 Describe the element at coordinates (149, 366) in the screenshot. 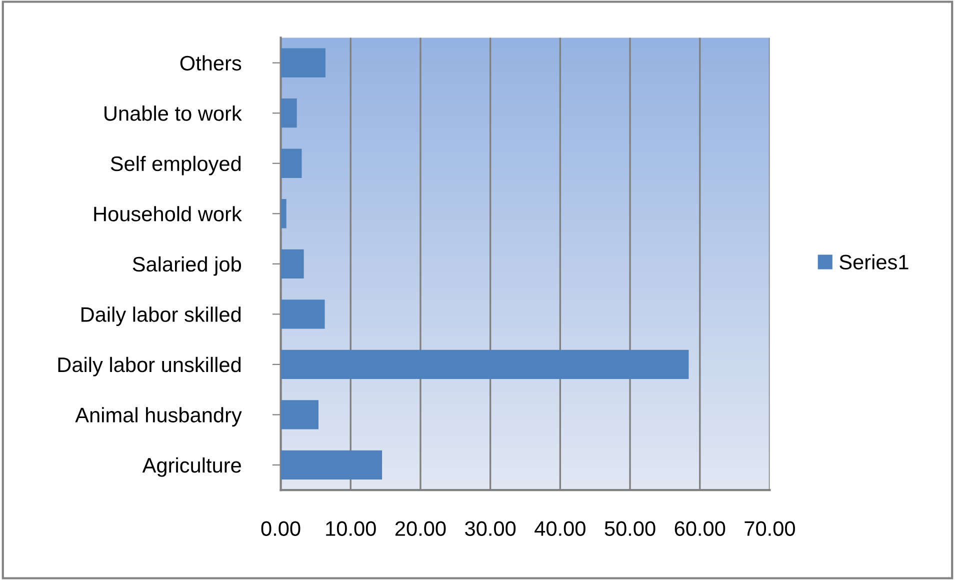

I see `y-tick-label: Daily labor unskilled` at that location.